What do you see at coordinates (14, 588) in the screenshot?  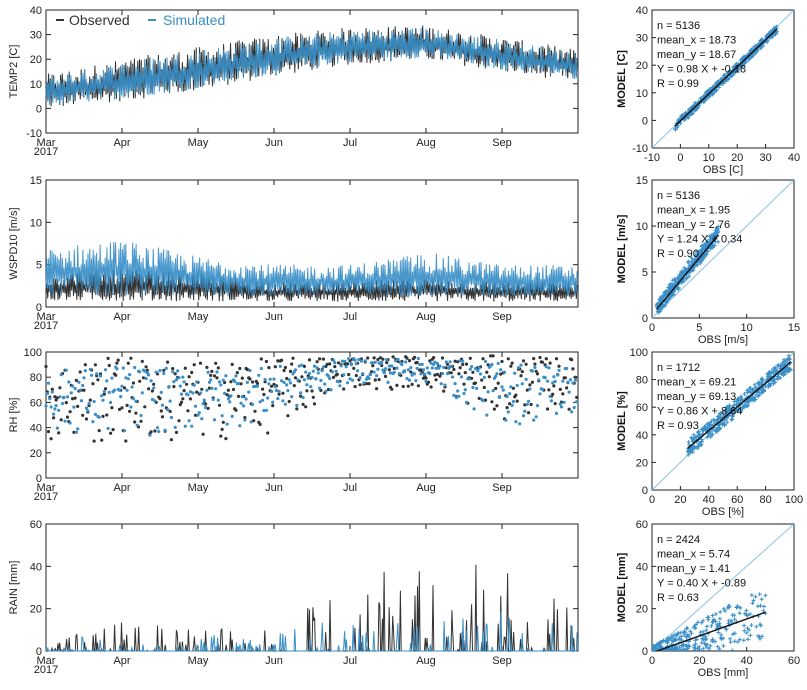 I see `y-axis-label: RAIN [mm]` at bounding box center [14, 588].